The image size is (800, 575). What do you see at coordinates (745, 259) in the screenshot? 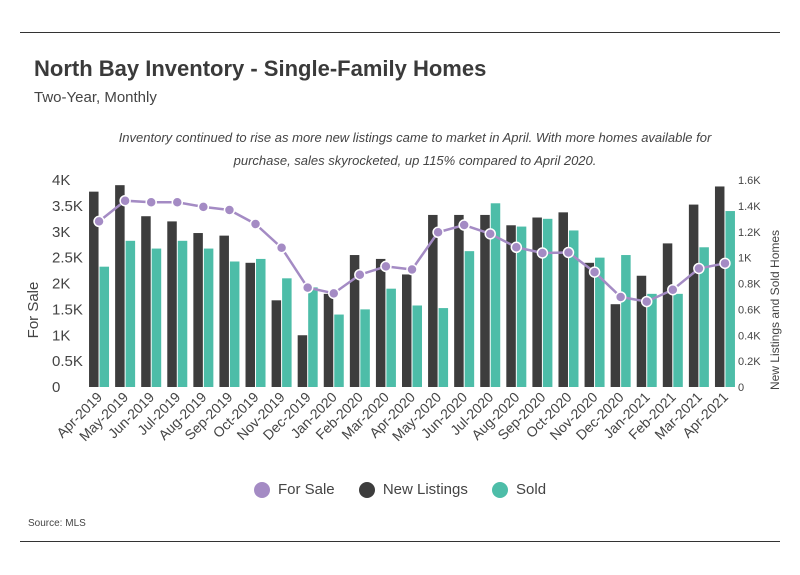
I see `right-tick-label: 1K` at bounding box center [745, 259].